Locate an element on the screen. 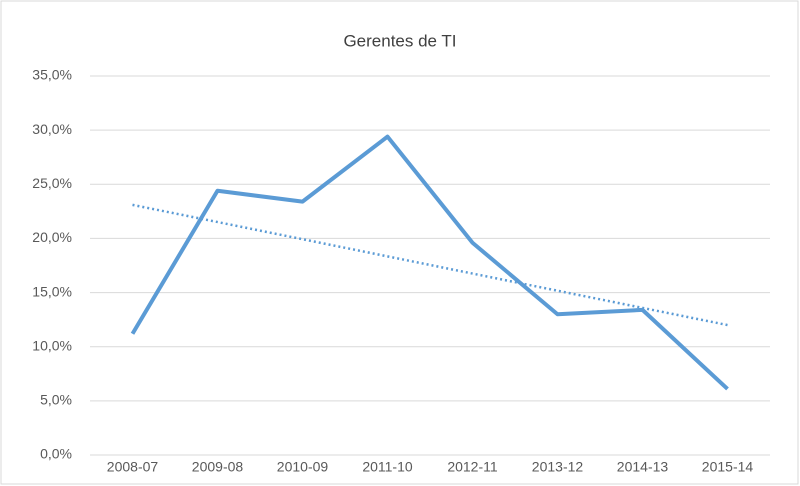  y-tick-label: 20,0% is located at coordinates (52, 237).